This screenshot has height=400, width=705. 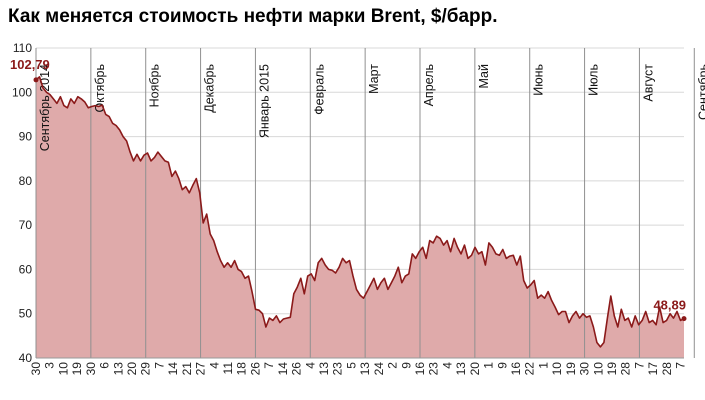 I want to click on month-label: Октябрь, so click(x=100, y=88).